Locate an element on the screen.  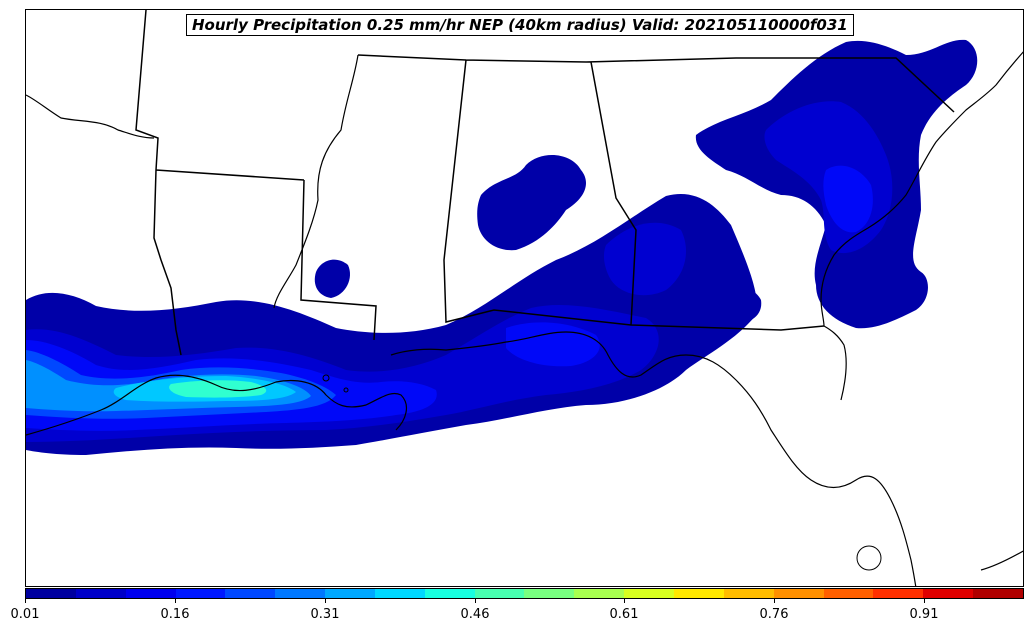
colorbar-tick-label: 0.91 is located at coordinates (924, 614).